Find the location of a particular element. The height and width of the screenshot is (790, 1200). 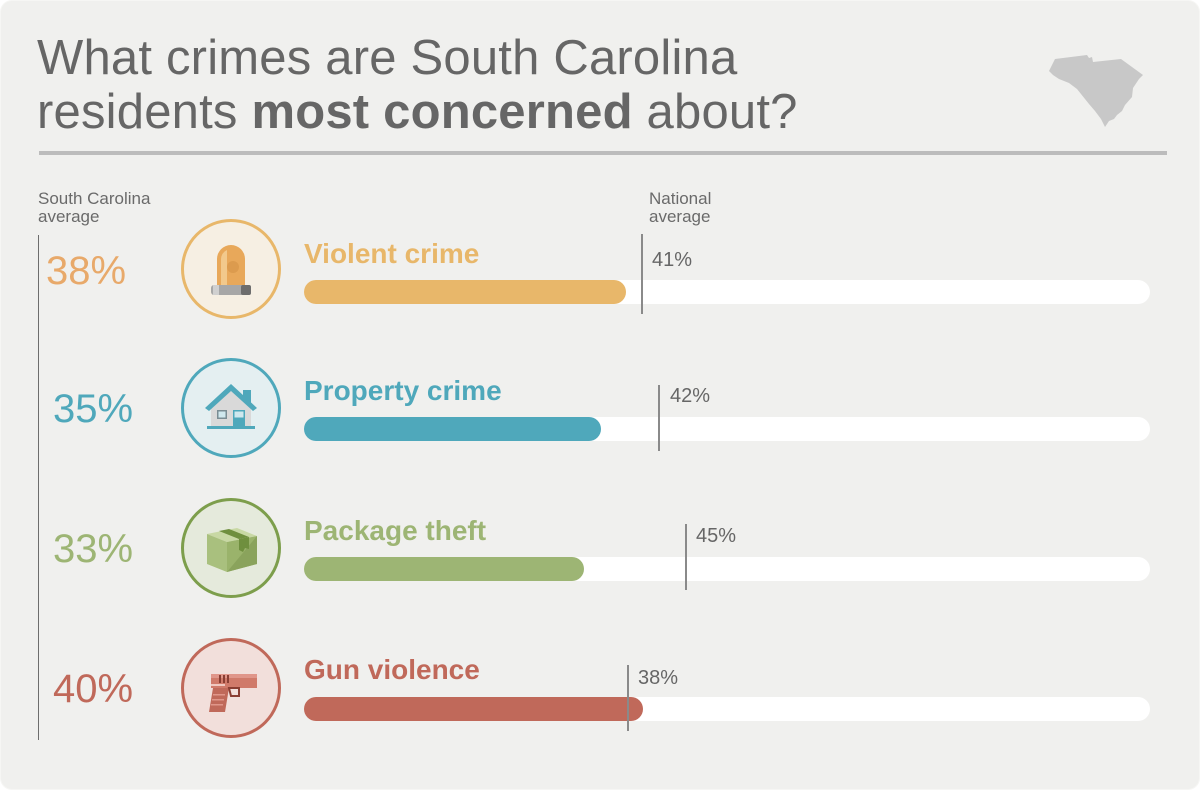

national-value: 45% is located at coordinates (716, 536).